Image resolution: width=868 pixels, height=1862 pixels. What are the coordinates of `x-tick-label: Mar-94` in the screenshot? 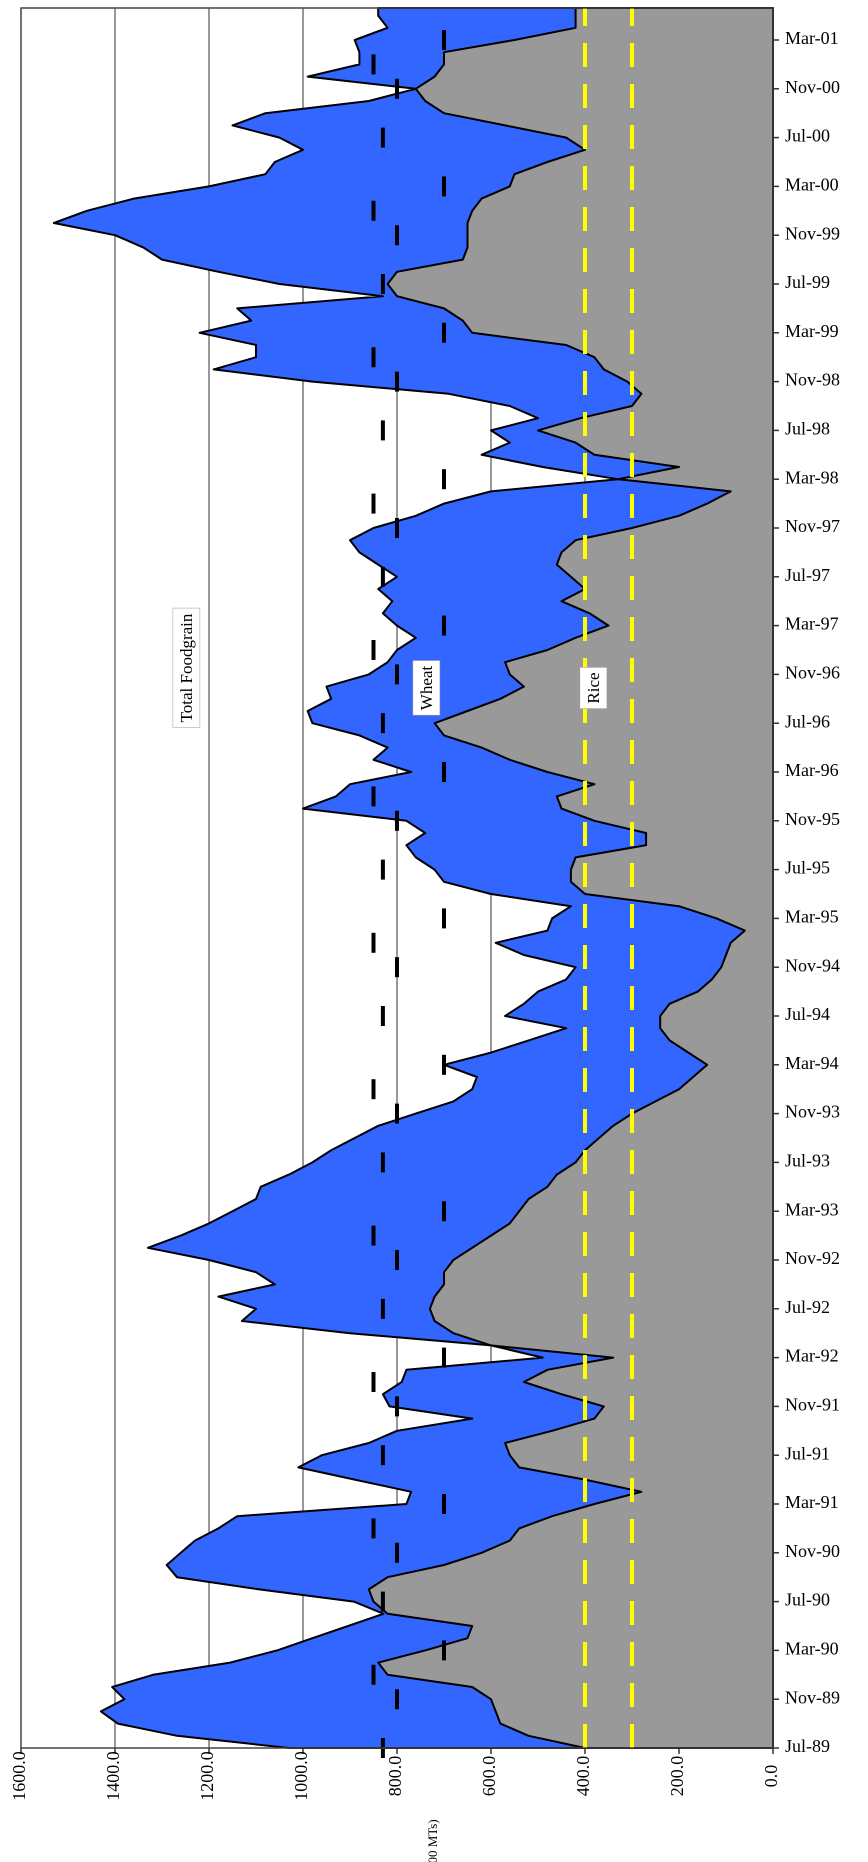 It's located at (812, 1063).